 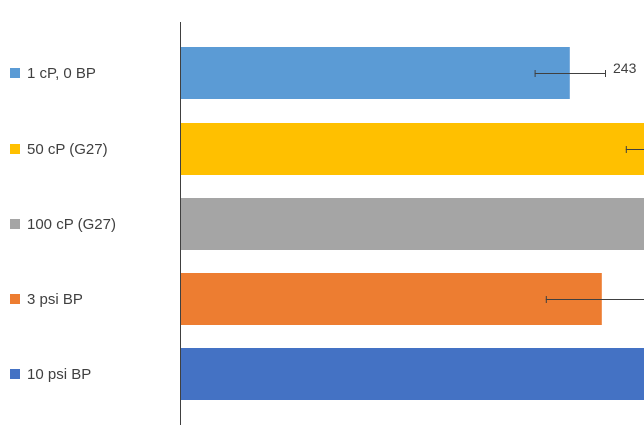 I want to click on data-labels: 243301321263355, so click(x=625, y=68).